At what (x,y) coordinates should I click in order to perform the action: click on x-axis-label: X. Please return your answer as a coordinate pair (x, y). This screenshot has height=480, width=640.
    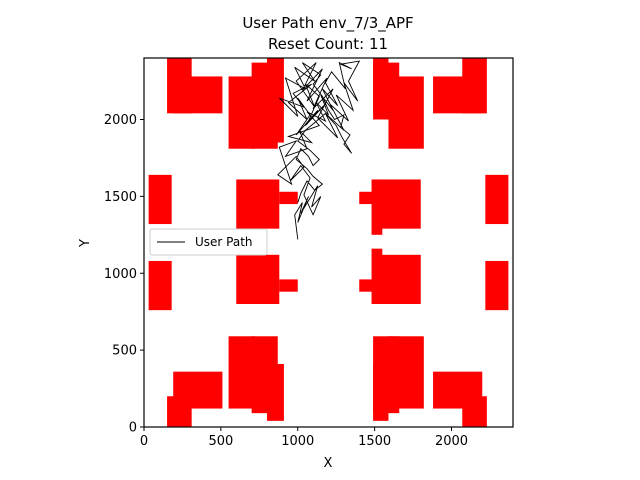
    Looking at the image, I should click on (328, 463).